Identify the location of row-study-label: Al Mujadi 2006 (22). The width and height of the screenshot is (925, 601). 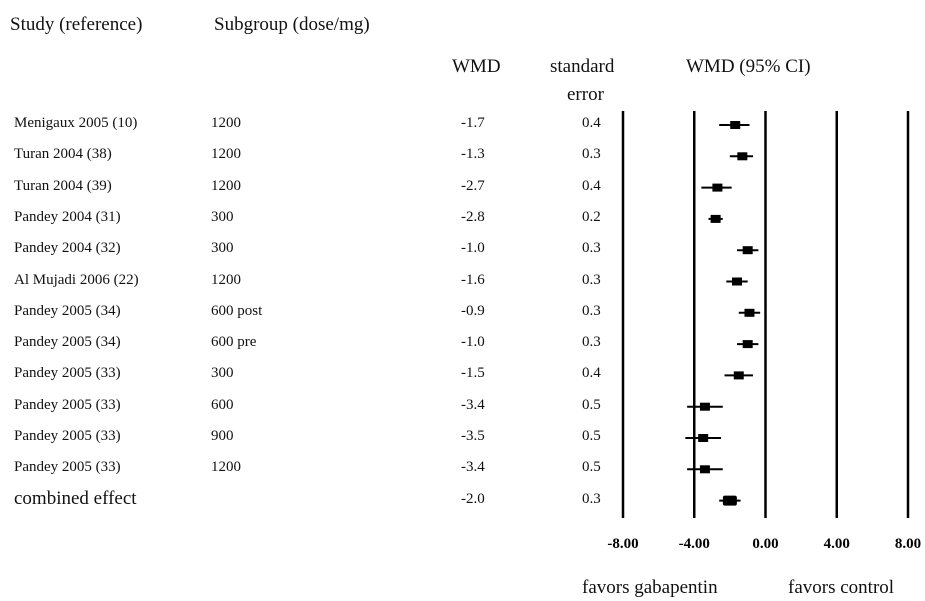
(76, 279).